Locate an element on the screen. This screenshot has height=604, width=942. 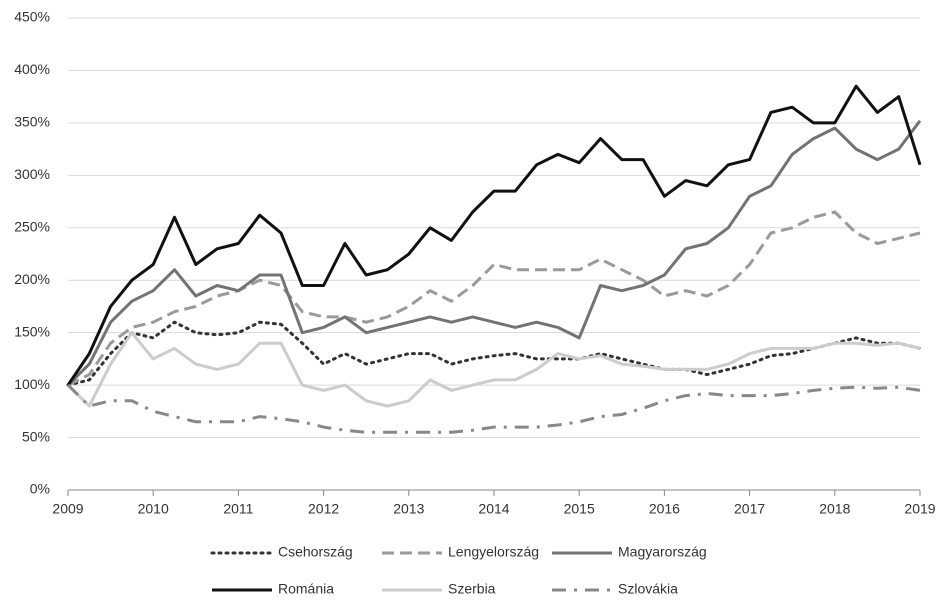
y-tick-label: 250% is located at coordinates (32, 226).